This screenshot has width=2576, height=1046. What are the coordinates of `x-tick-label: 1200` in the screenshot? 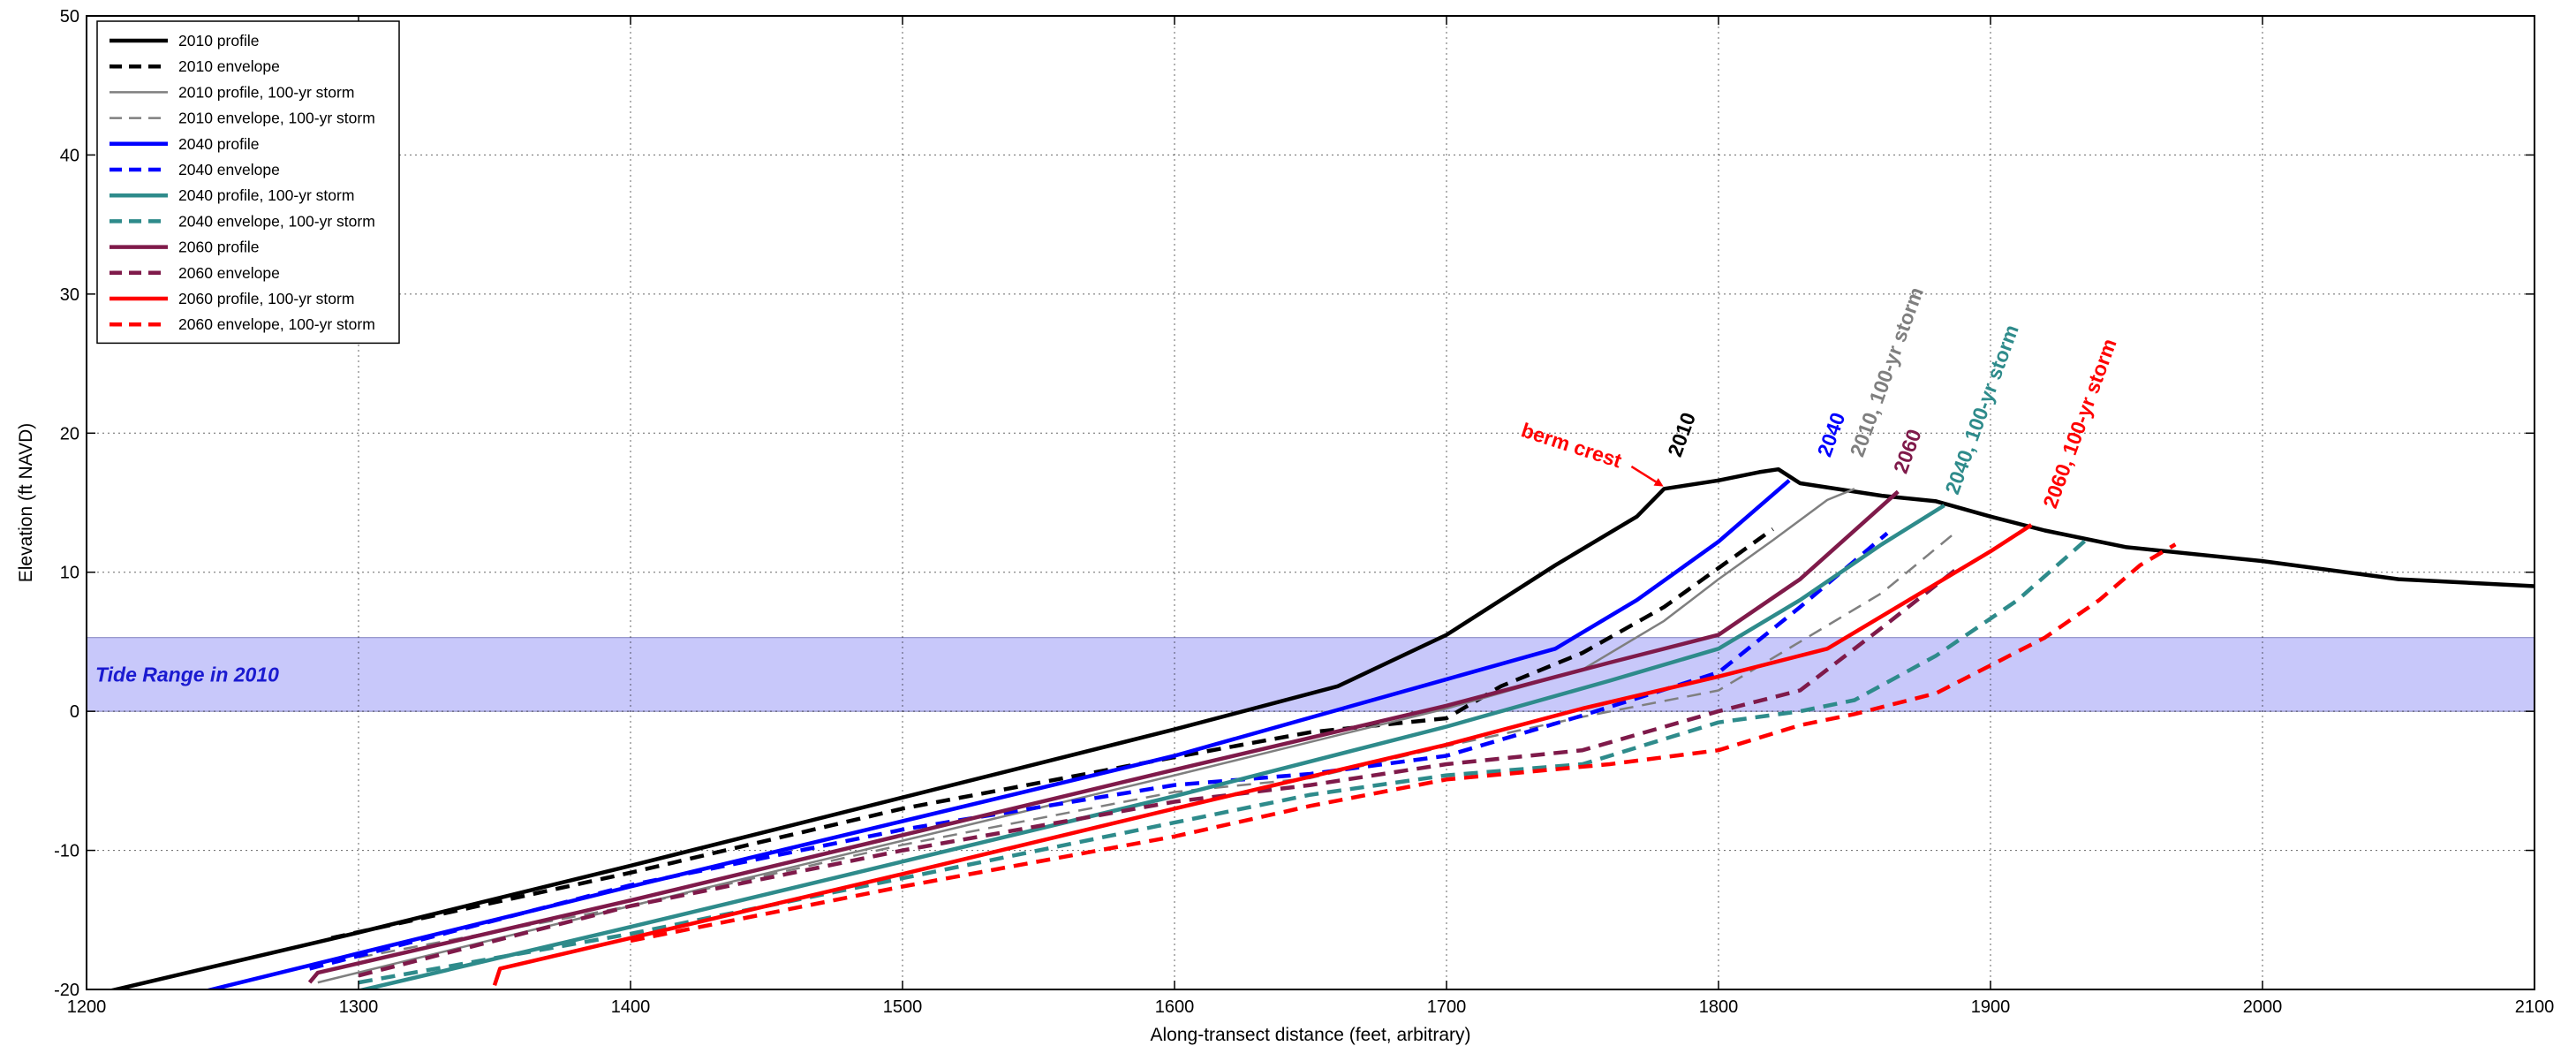 It's located at (87, 1007).